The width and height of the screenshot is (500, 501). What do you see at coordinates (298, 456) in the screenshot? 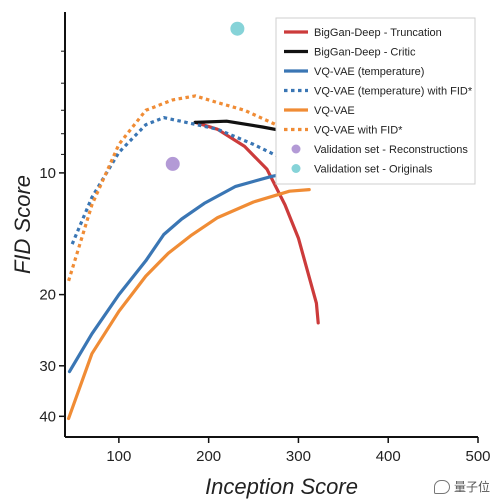
I see `x-tick-label-300: 300` at bounding box center [298, 456].